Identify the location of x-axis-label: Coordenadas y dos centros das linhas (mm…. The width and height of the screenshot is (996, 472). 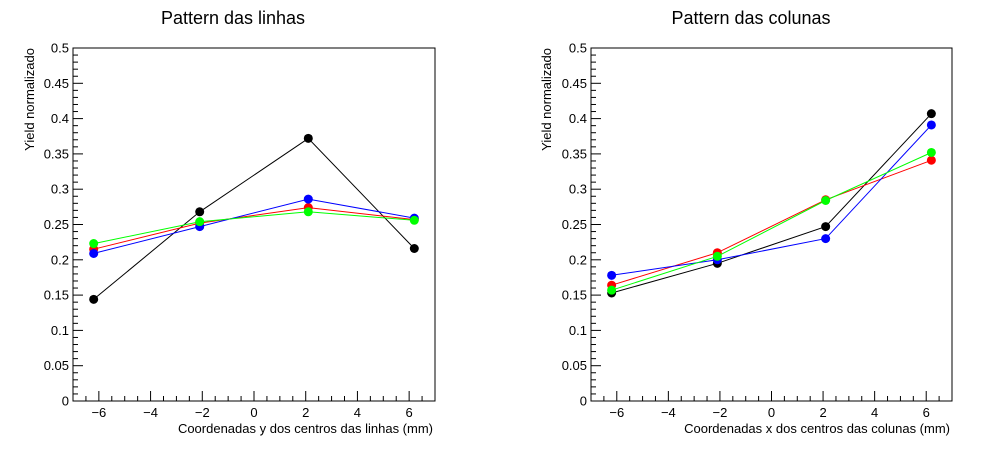
(305, 428).